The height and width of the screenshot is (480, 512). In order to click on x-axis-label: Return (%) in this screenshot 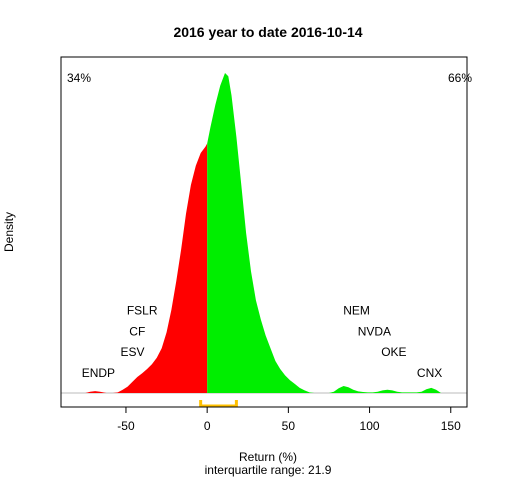, I will do `click(268, 457)`.